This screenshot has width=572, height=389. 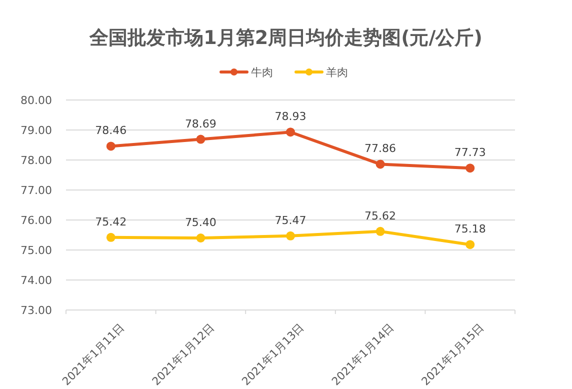 I want to click on y-tick-label: 79.00, so click(x=36, y=130).